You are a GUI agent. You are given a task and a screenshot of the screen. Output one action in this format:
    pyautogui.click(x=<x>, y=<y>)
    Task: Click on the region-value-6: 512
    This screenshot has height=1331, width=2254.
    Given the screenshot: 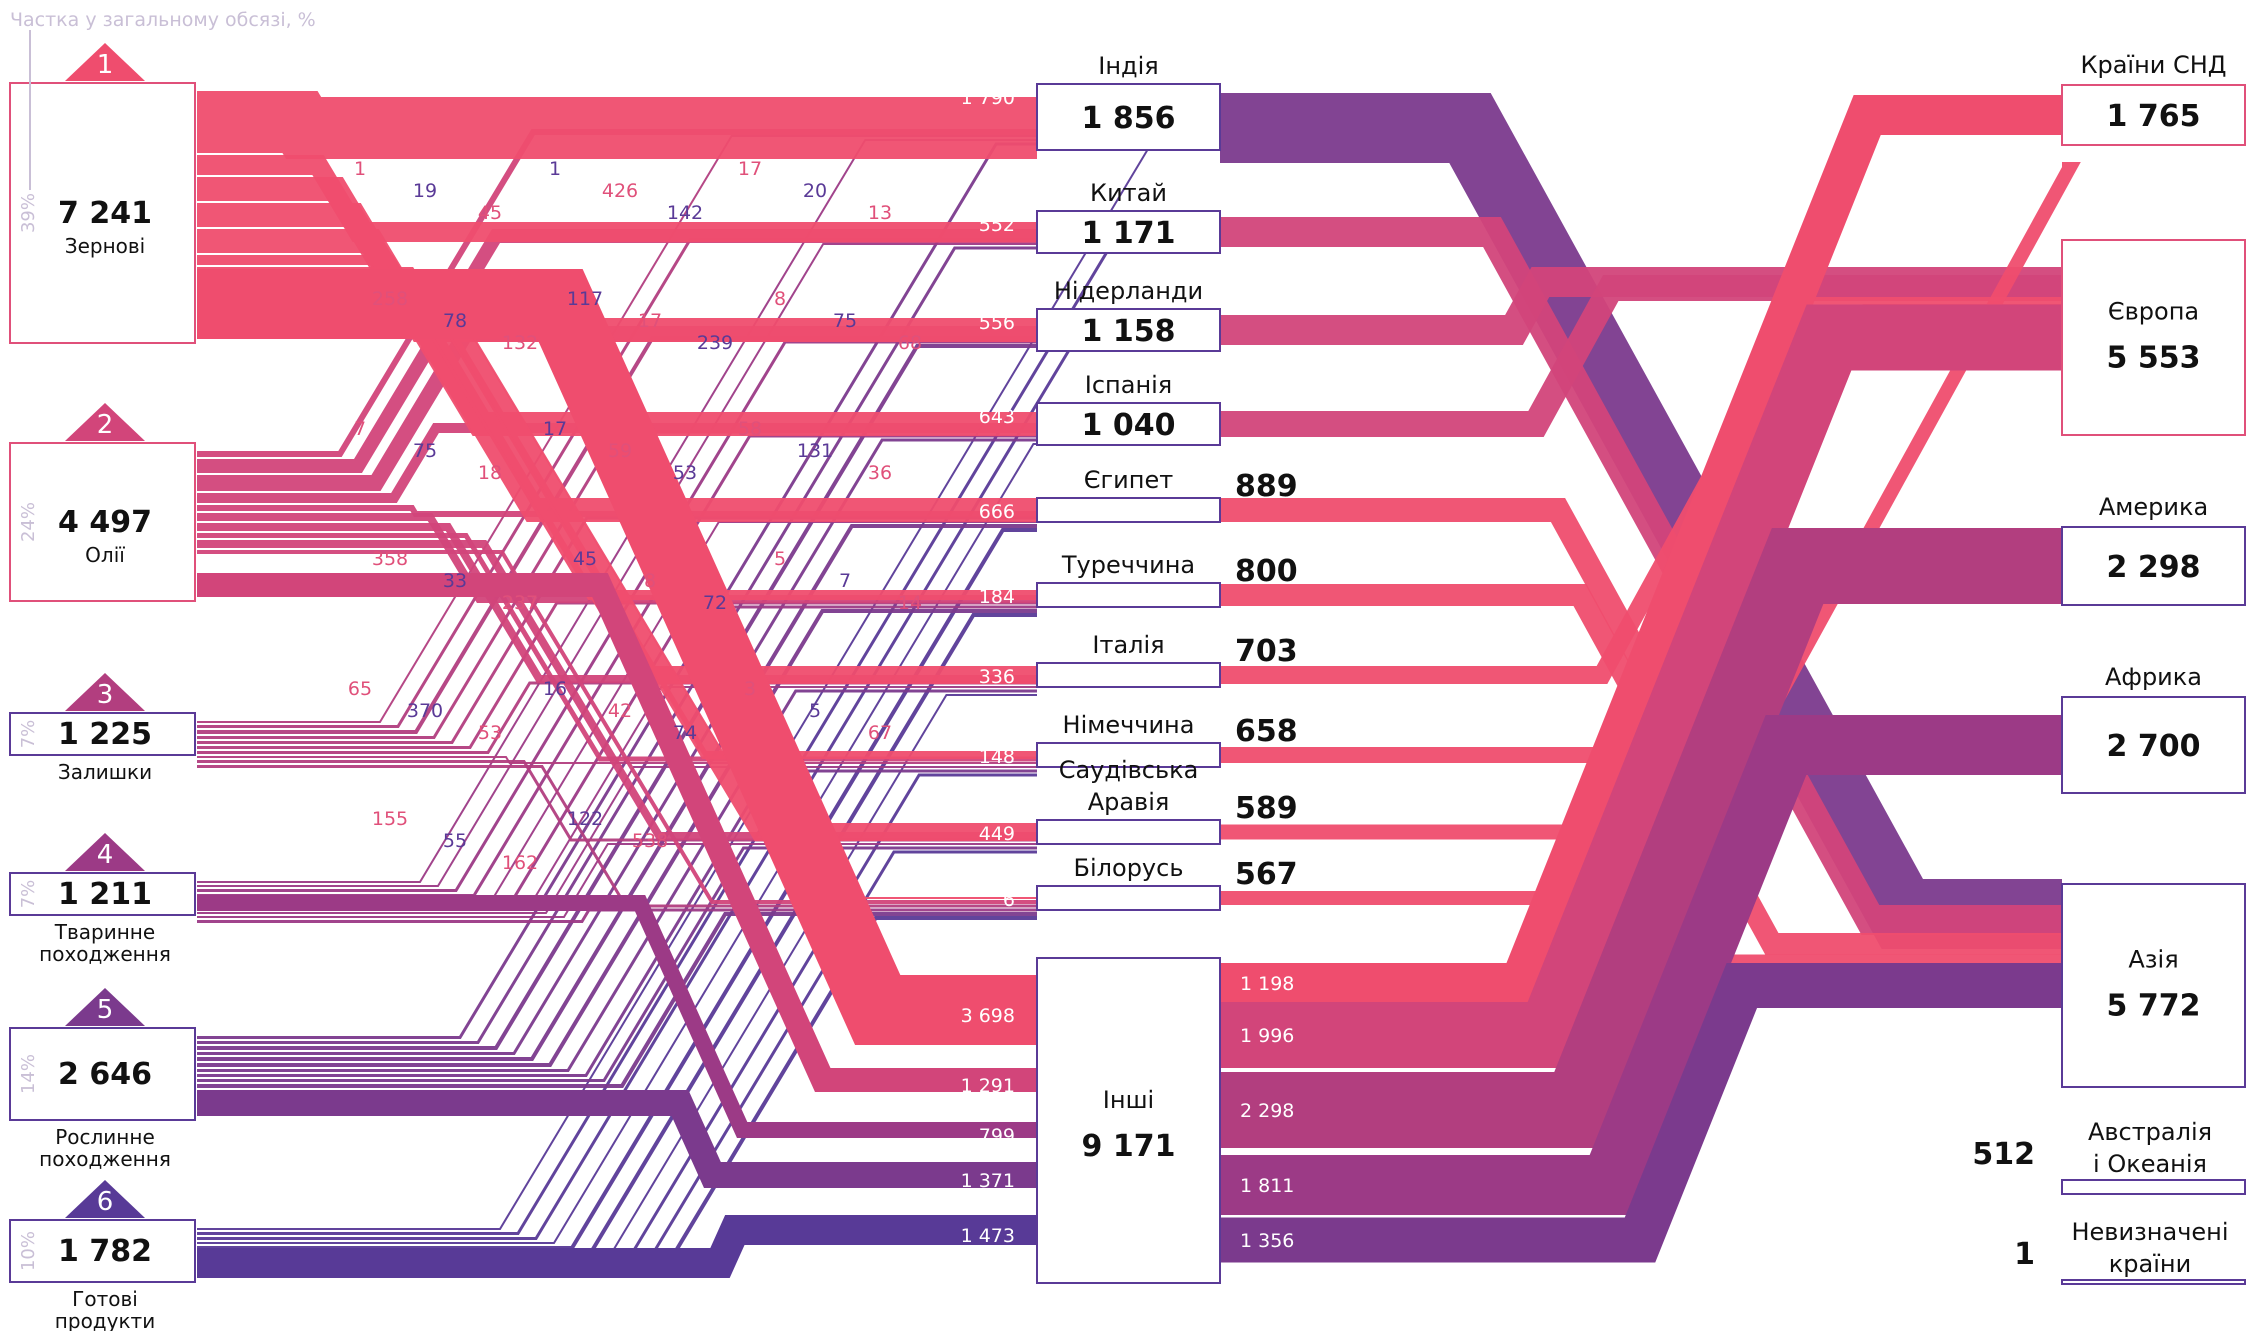 What is the action you would take?
    pyautogui.click(x=2003, y=1154)
    